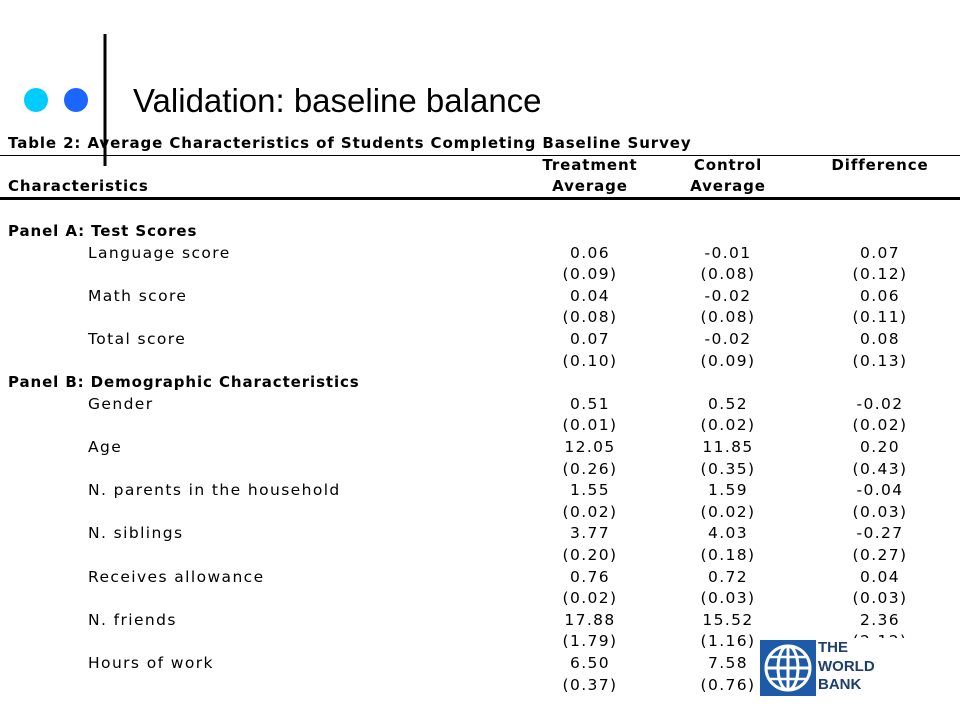 This screenshot has height=720, width=960. Describe the element at coordinates (590, 619) in the screenshot. I see `cell-value: 17.88` at that location.